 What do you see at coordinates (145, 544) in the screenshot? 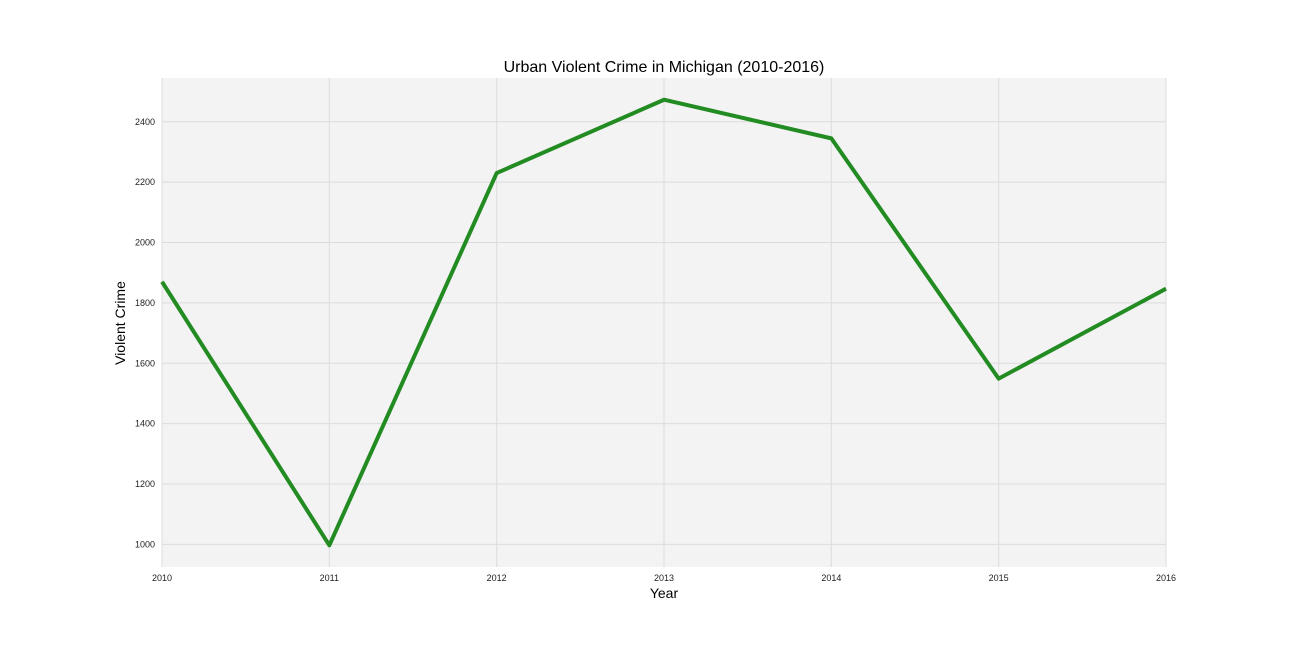
I see `y-tick-label: 1000` at bounding box center [145, 544].